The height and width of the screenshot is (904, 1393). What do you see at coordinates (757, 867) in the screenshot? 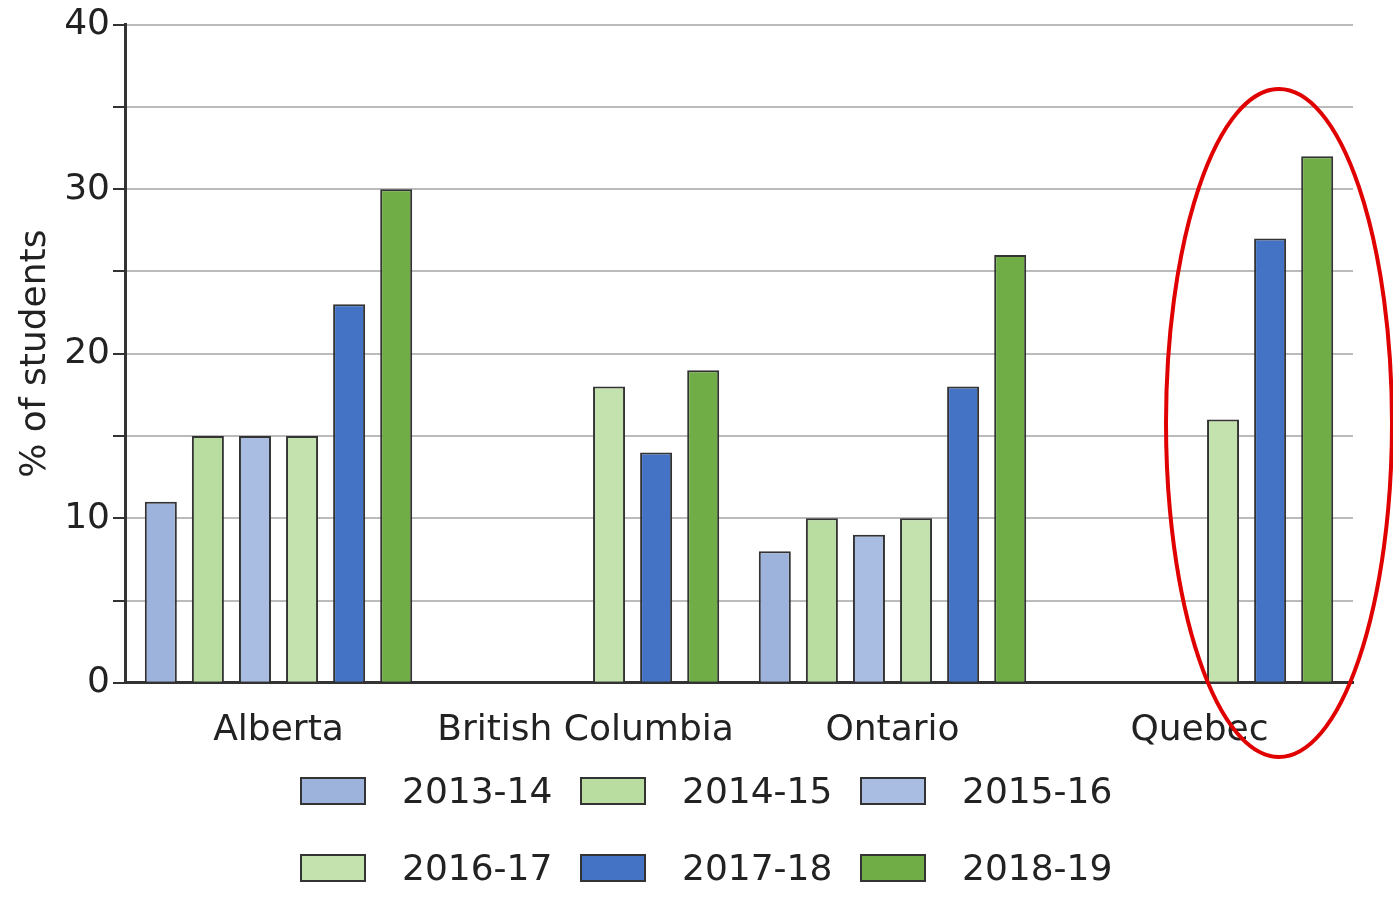
I see `legend-label: 2017-18` at bounding box center [757, 867].